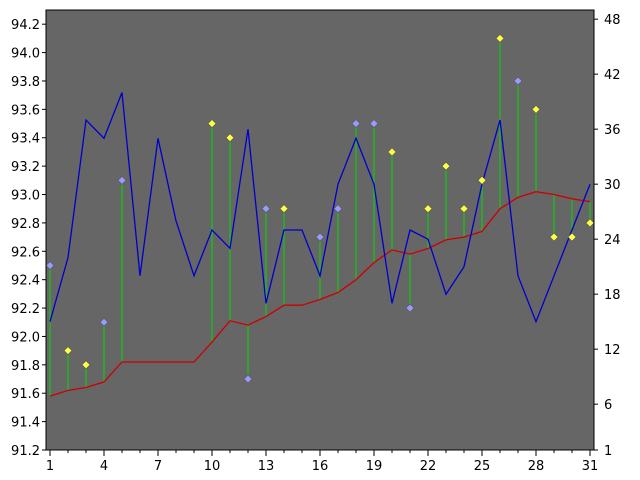 Image resolution: width=640 pixels, height=480 pixels. What do you see at coordinates (428, 466) in the screenshot?
I see `x-tick-label: 22` at bounding box center [428, 466].